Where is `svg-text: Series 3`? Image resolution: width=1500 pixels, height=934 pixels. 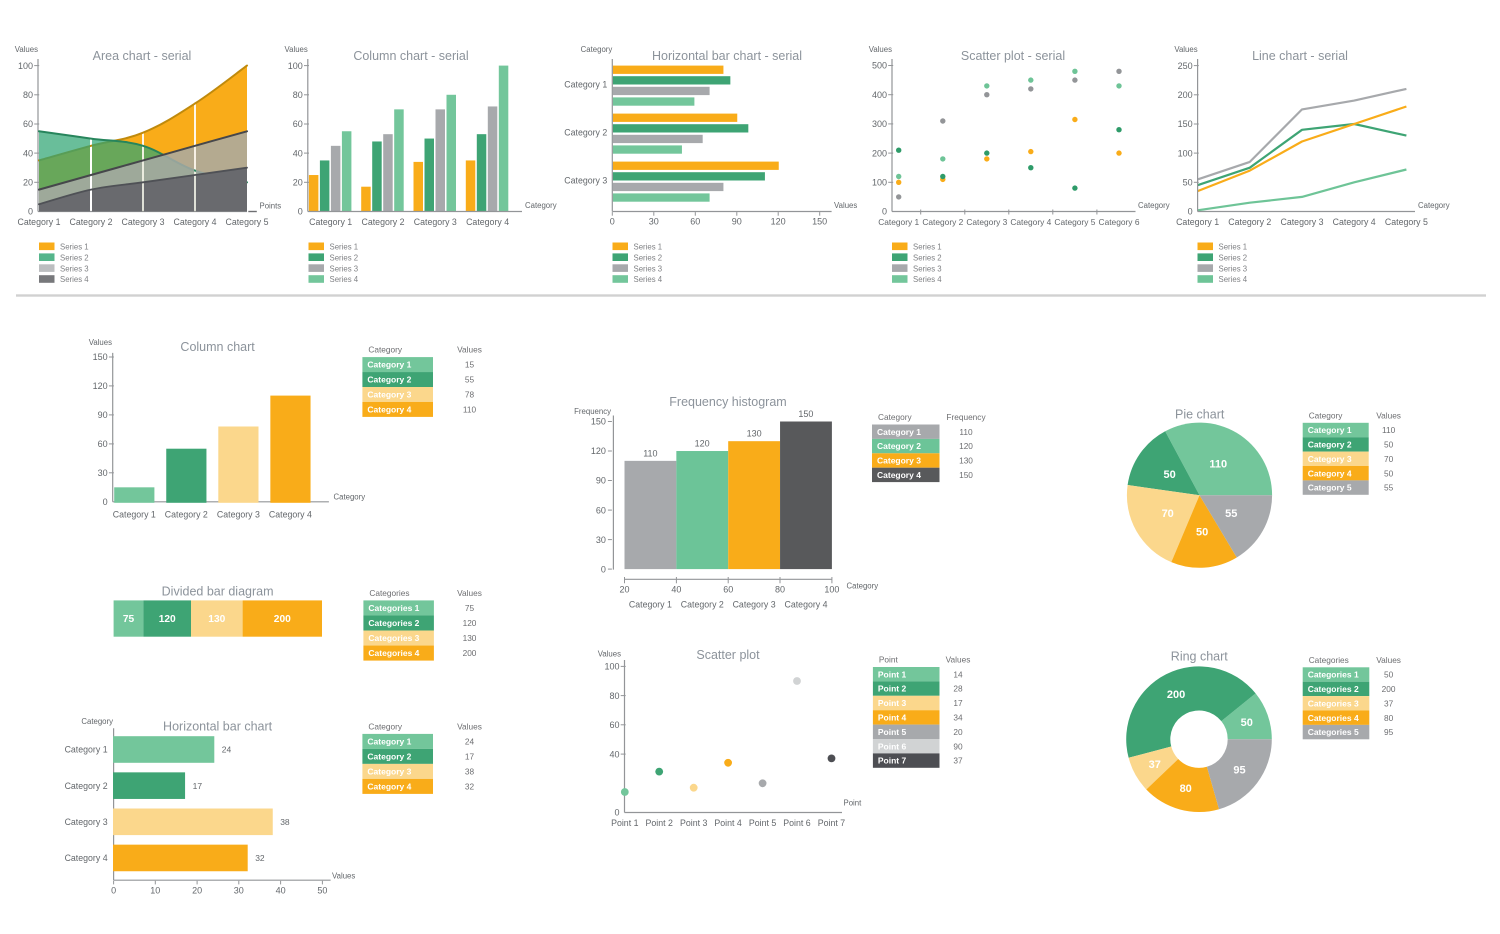
svg-text: Series 3 is located at coordinates (74, 268).